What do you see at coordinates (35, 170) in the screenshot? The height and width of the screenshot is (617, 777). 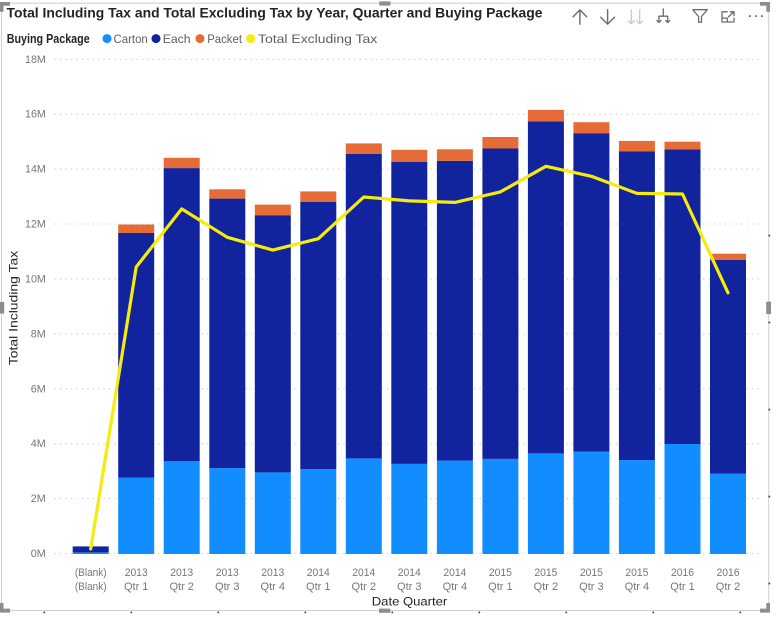 I see `svg-text: 14M` at bounding box center [35, 170].